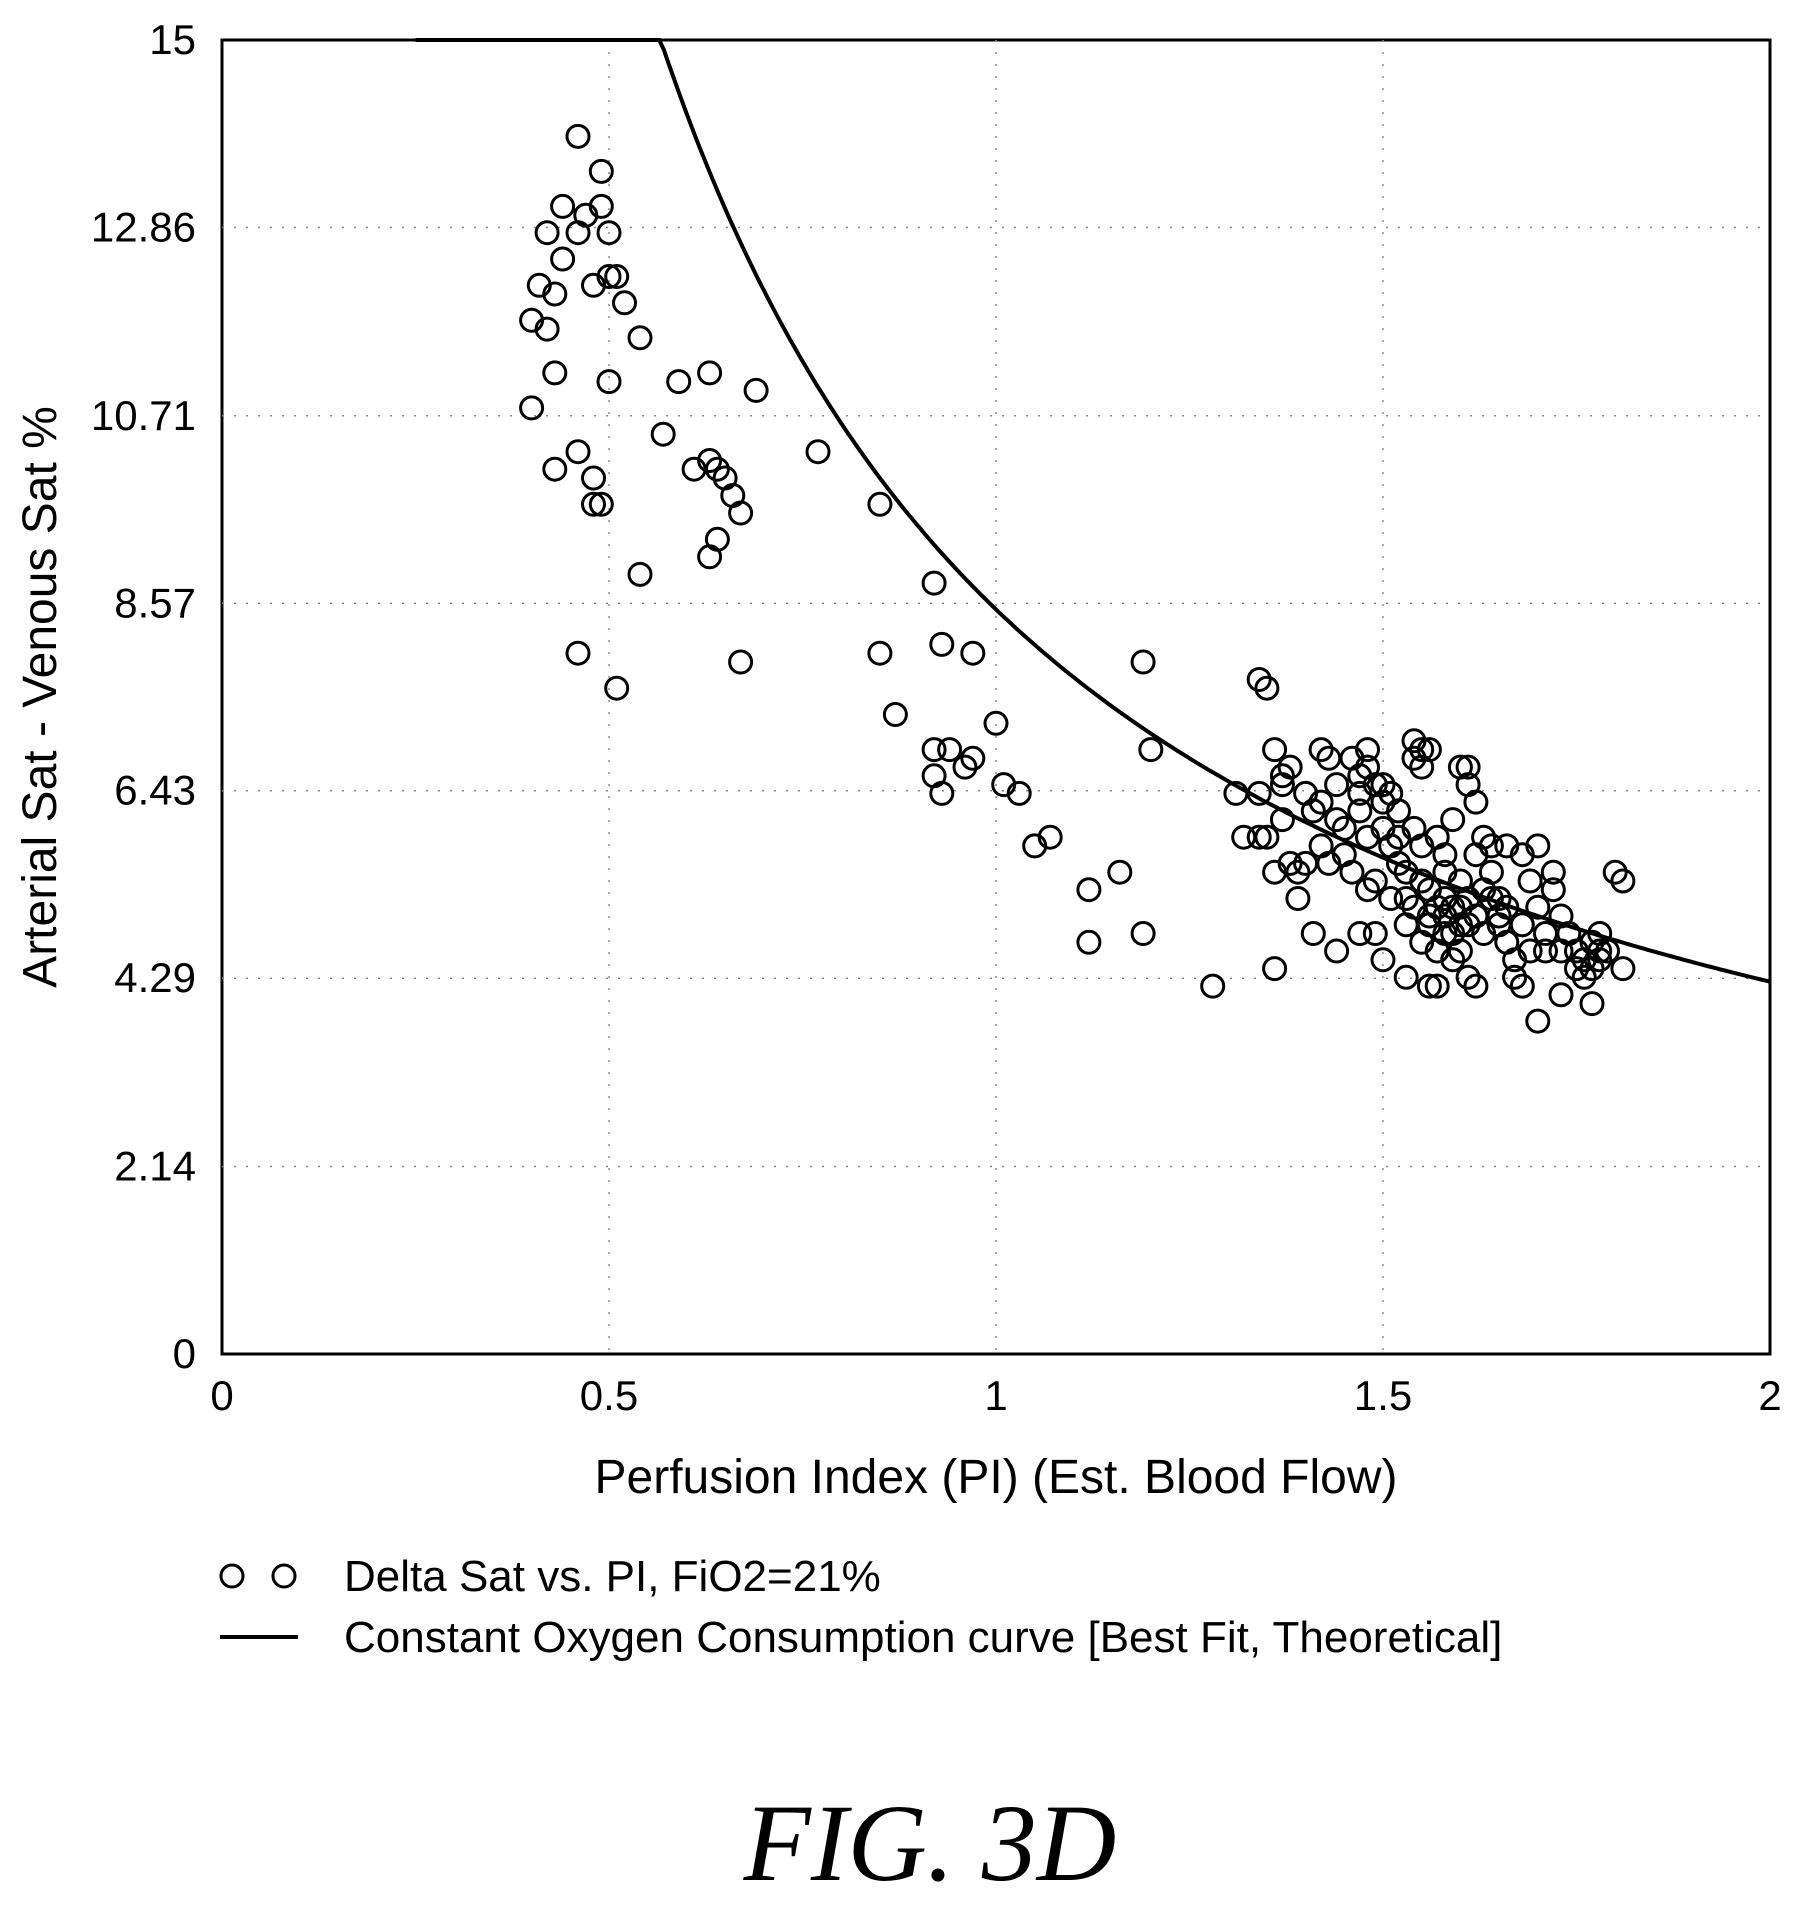 This screenshot has height=1924, width=1796. Describe the element at coordinates (155, 1166) in the screenshot. I see `y-tick-label-1: 2.14` at that location.